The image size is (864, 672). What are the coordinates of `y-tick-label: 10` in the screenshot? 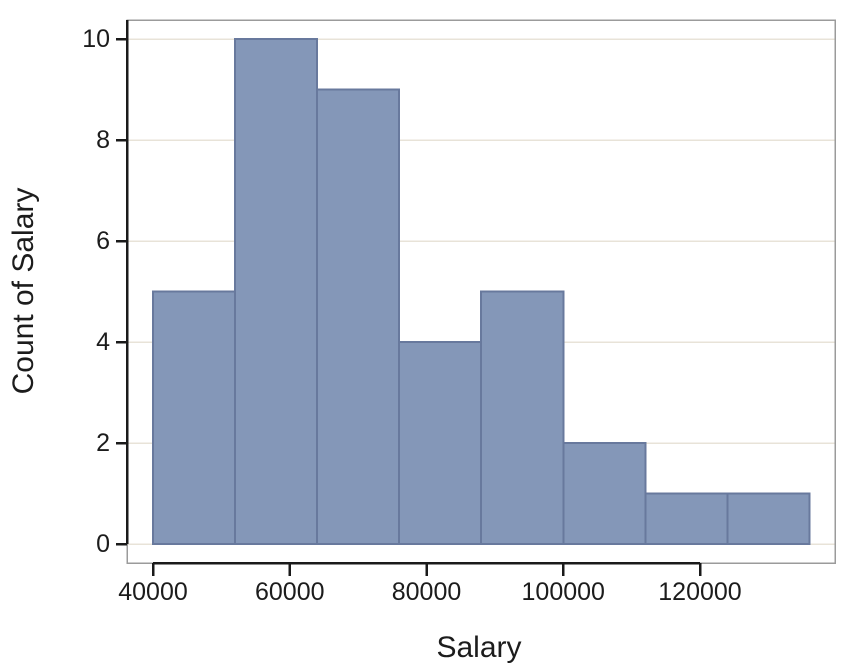 It's located at (96, 39).